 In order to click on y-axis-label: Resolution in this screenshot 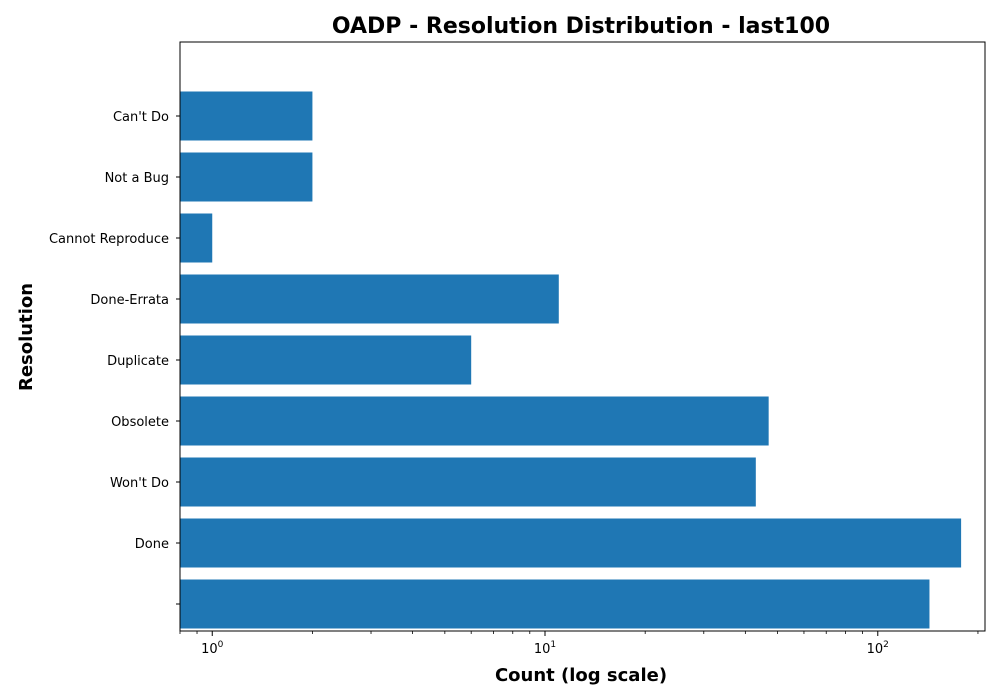, I will do `click(26, 337)`.